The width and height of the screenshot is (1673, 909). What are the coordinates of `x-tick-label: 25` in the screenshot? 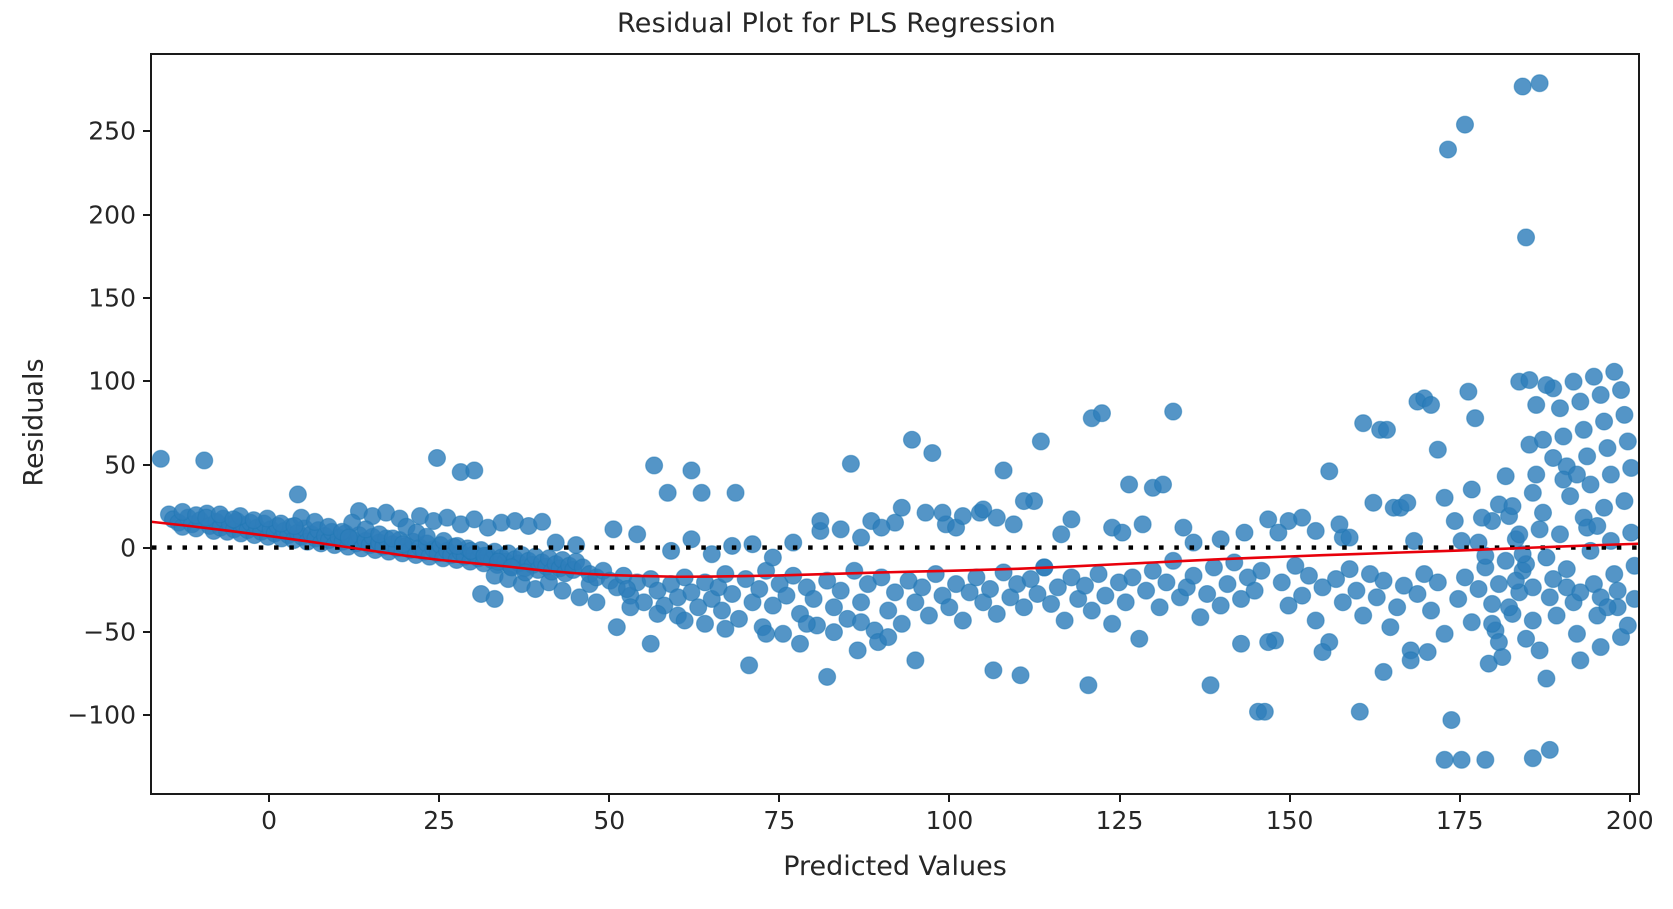 It's located at (439, 820).